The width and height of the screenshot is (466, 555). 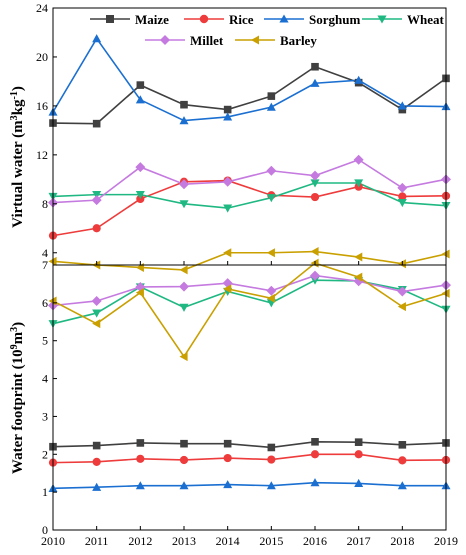 I want to click on top-point-millet-2018, so click(x=402, y=187).